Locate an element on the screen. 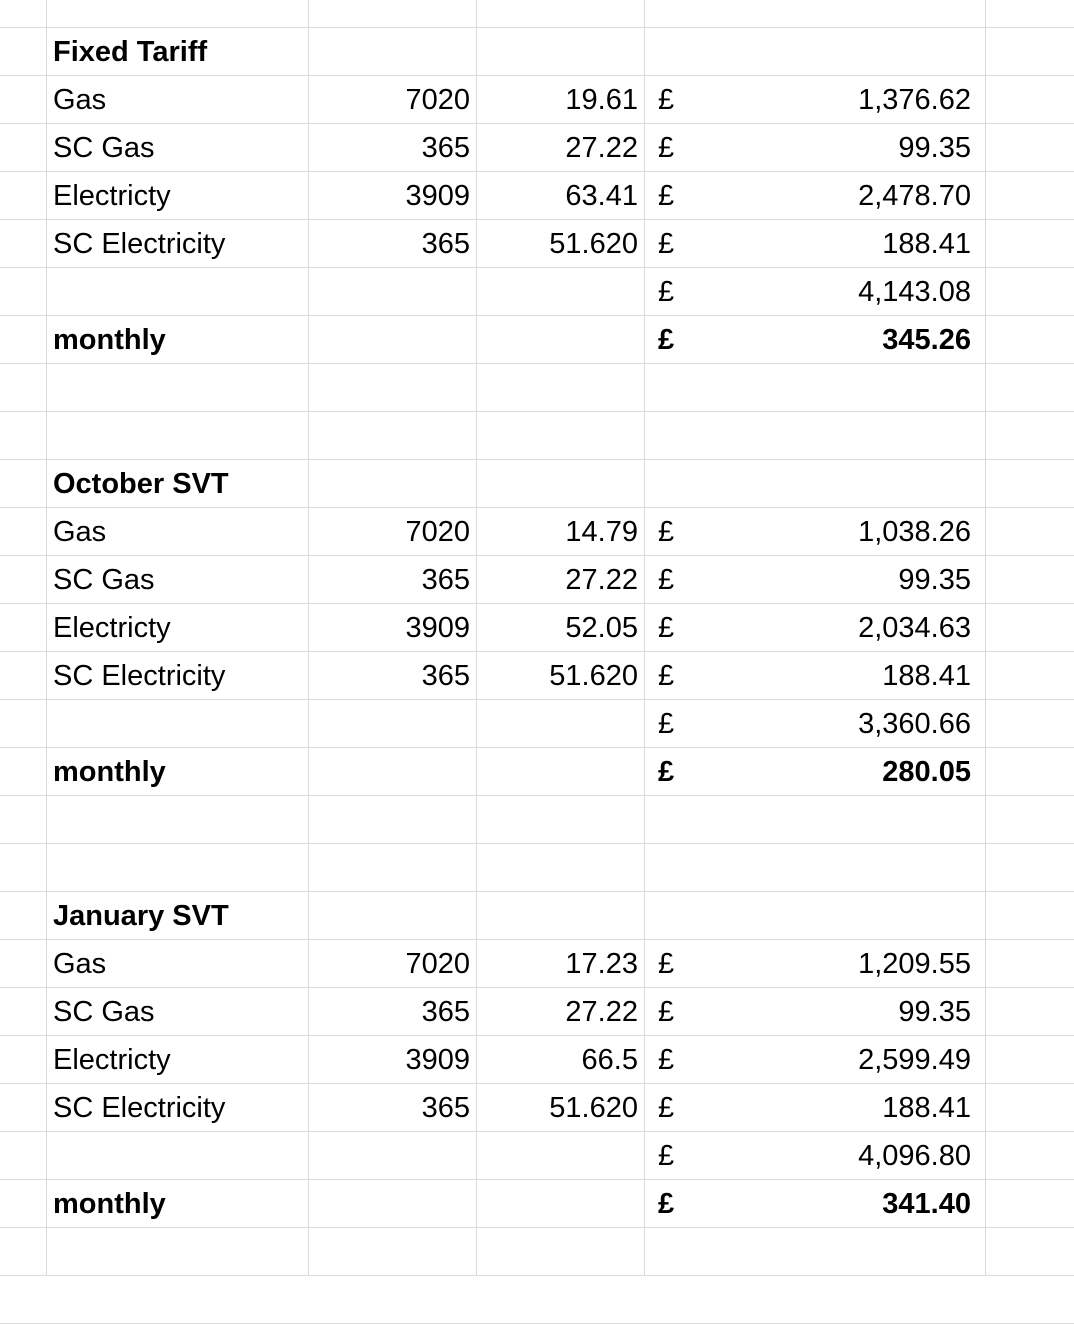  section-title: January SVT is located at coordinates (141, 916).